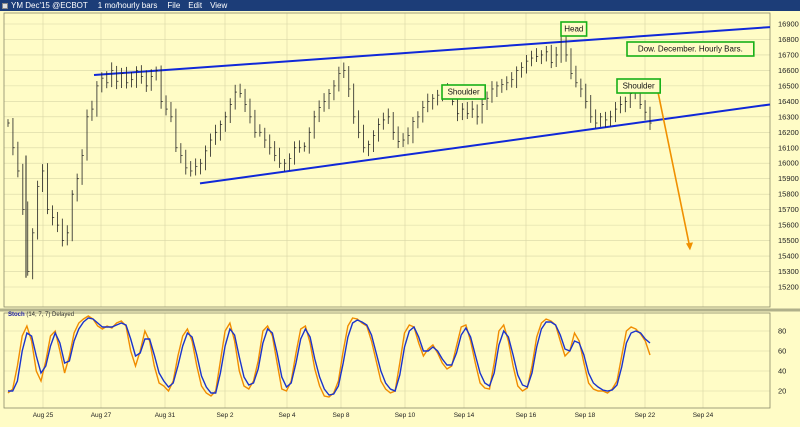 The width and height of the screenshot is (800, 427). I want to click on x-tick-label: Sep 2, so click(225, 415).